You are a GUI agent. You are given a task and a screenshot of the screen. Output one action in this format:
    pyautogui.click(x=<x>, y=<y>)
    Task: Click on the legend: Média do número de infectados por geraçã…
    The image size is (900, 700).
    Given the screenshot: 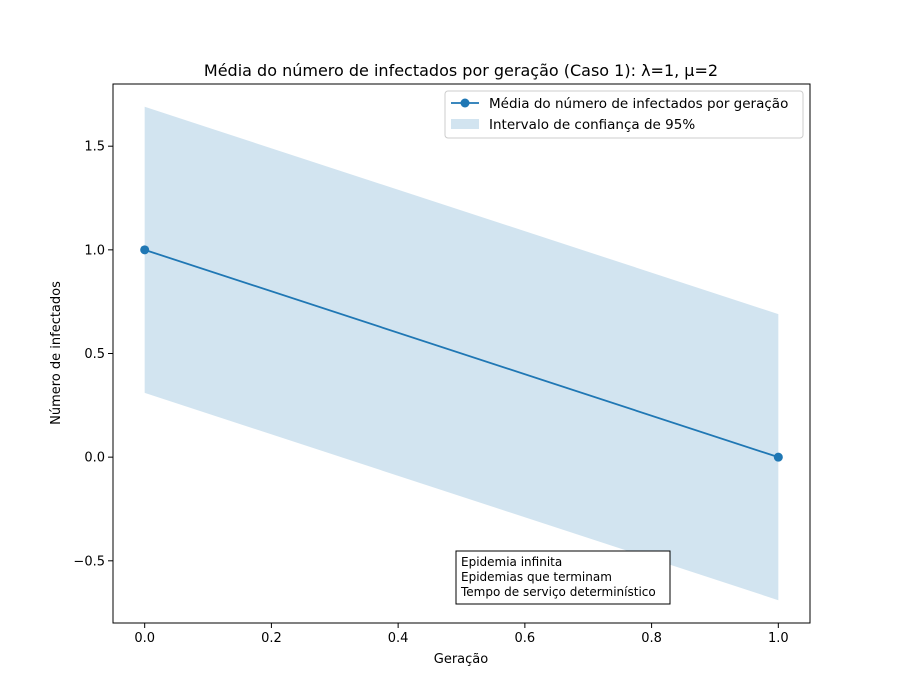 What is the action you would take?
    pyautogui.click(x=624, y=114)
    